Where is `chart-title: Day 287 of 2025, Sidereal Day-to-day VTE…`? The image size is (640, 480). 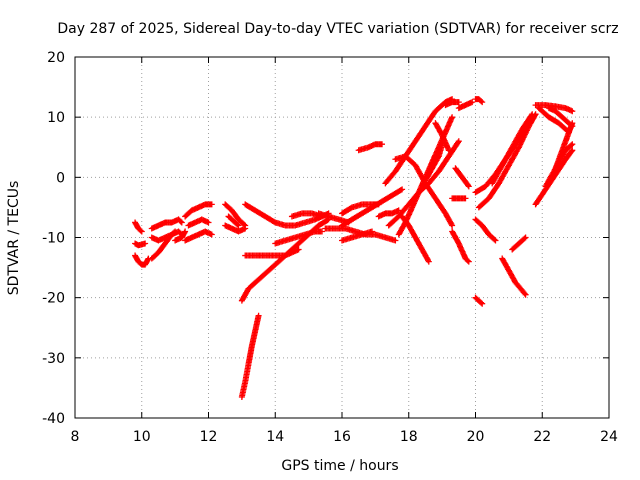
chart-title: Day 287 of 2025, Sidereal Day-to-day VTE… is located at coordinates (337, 29).